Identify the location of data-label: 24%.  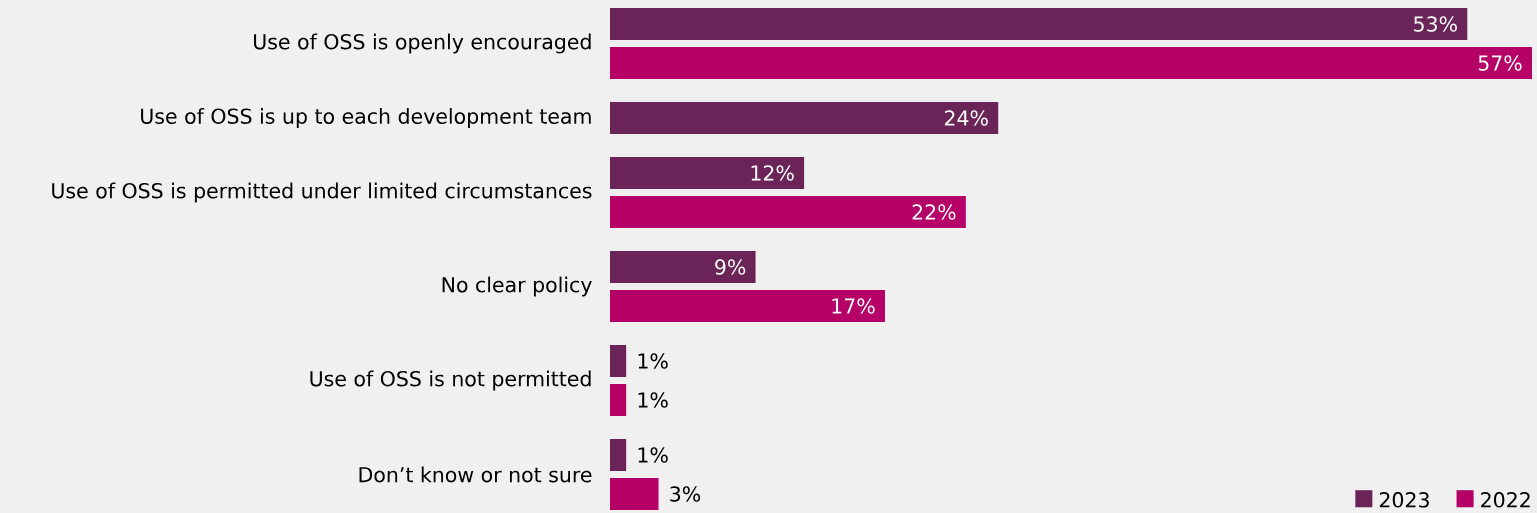
(966, 118).